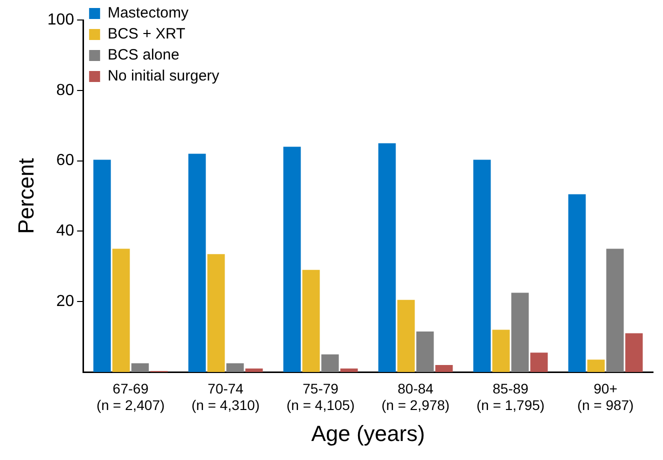 The width and height of the screenshot is (663, 460). What do you see at coordinates (320, 397) in the screenshot?
I see `x-tick-label: 75-79 (n = 4,105)` at bounding box center [320, 397].